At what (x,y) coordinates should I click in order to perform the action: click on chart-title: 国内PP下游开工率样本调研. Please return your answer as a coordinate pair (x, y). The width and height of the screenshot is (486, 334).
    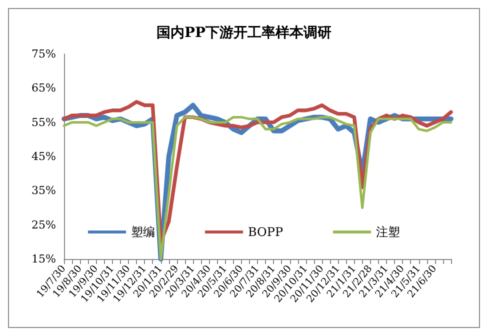
    Looking at the image, I should click on (244, 32).